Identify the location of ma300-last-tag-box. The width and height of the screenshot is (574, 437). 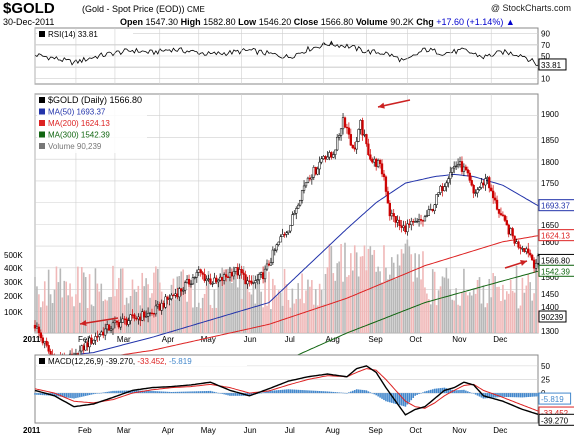
(556, 270).